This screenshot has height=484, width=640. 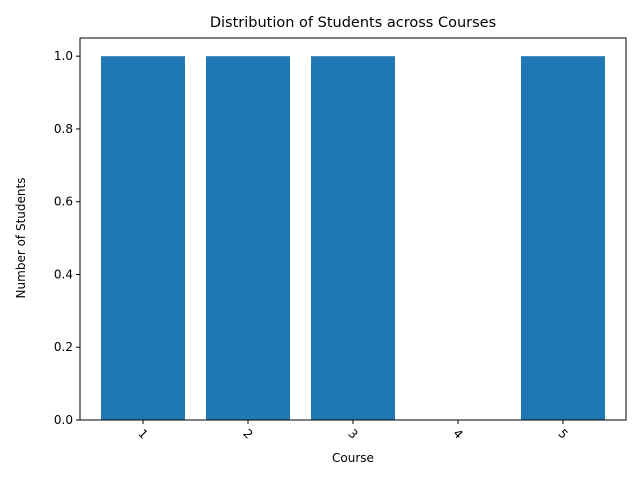 I want to click on x-tick-label: 5, so click(x=562, y=433).